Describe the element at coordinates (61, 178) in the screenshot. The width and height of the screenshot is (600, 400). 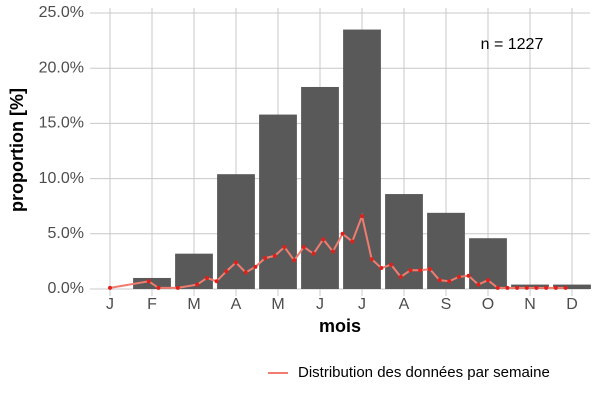
I see `y-tick-label: 10.0%` at that location.